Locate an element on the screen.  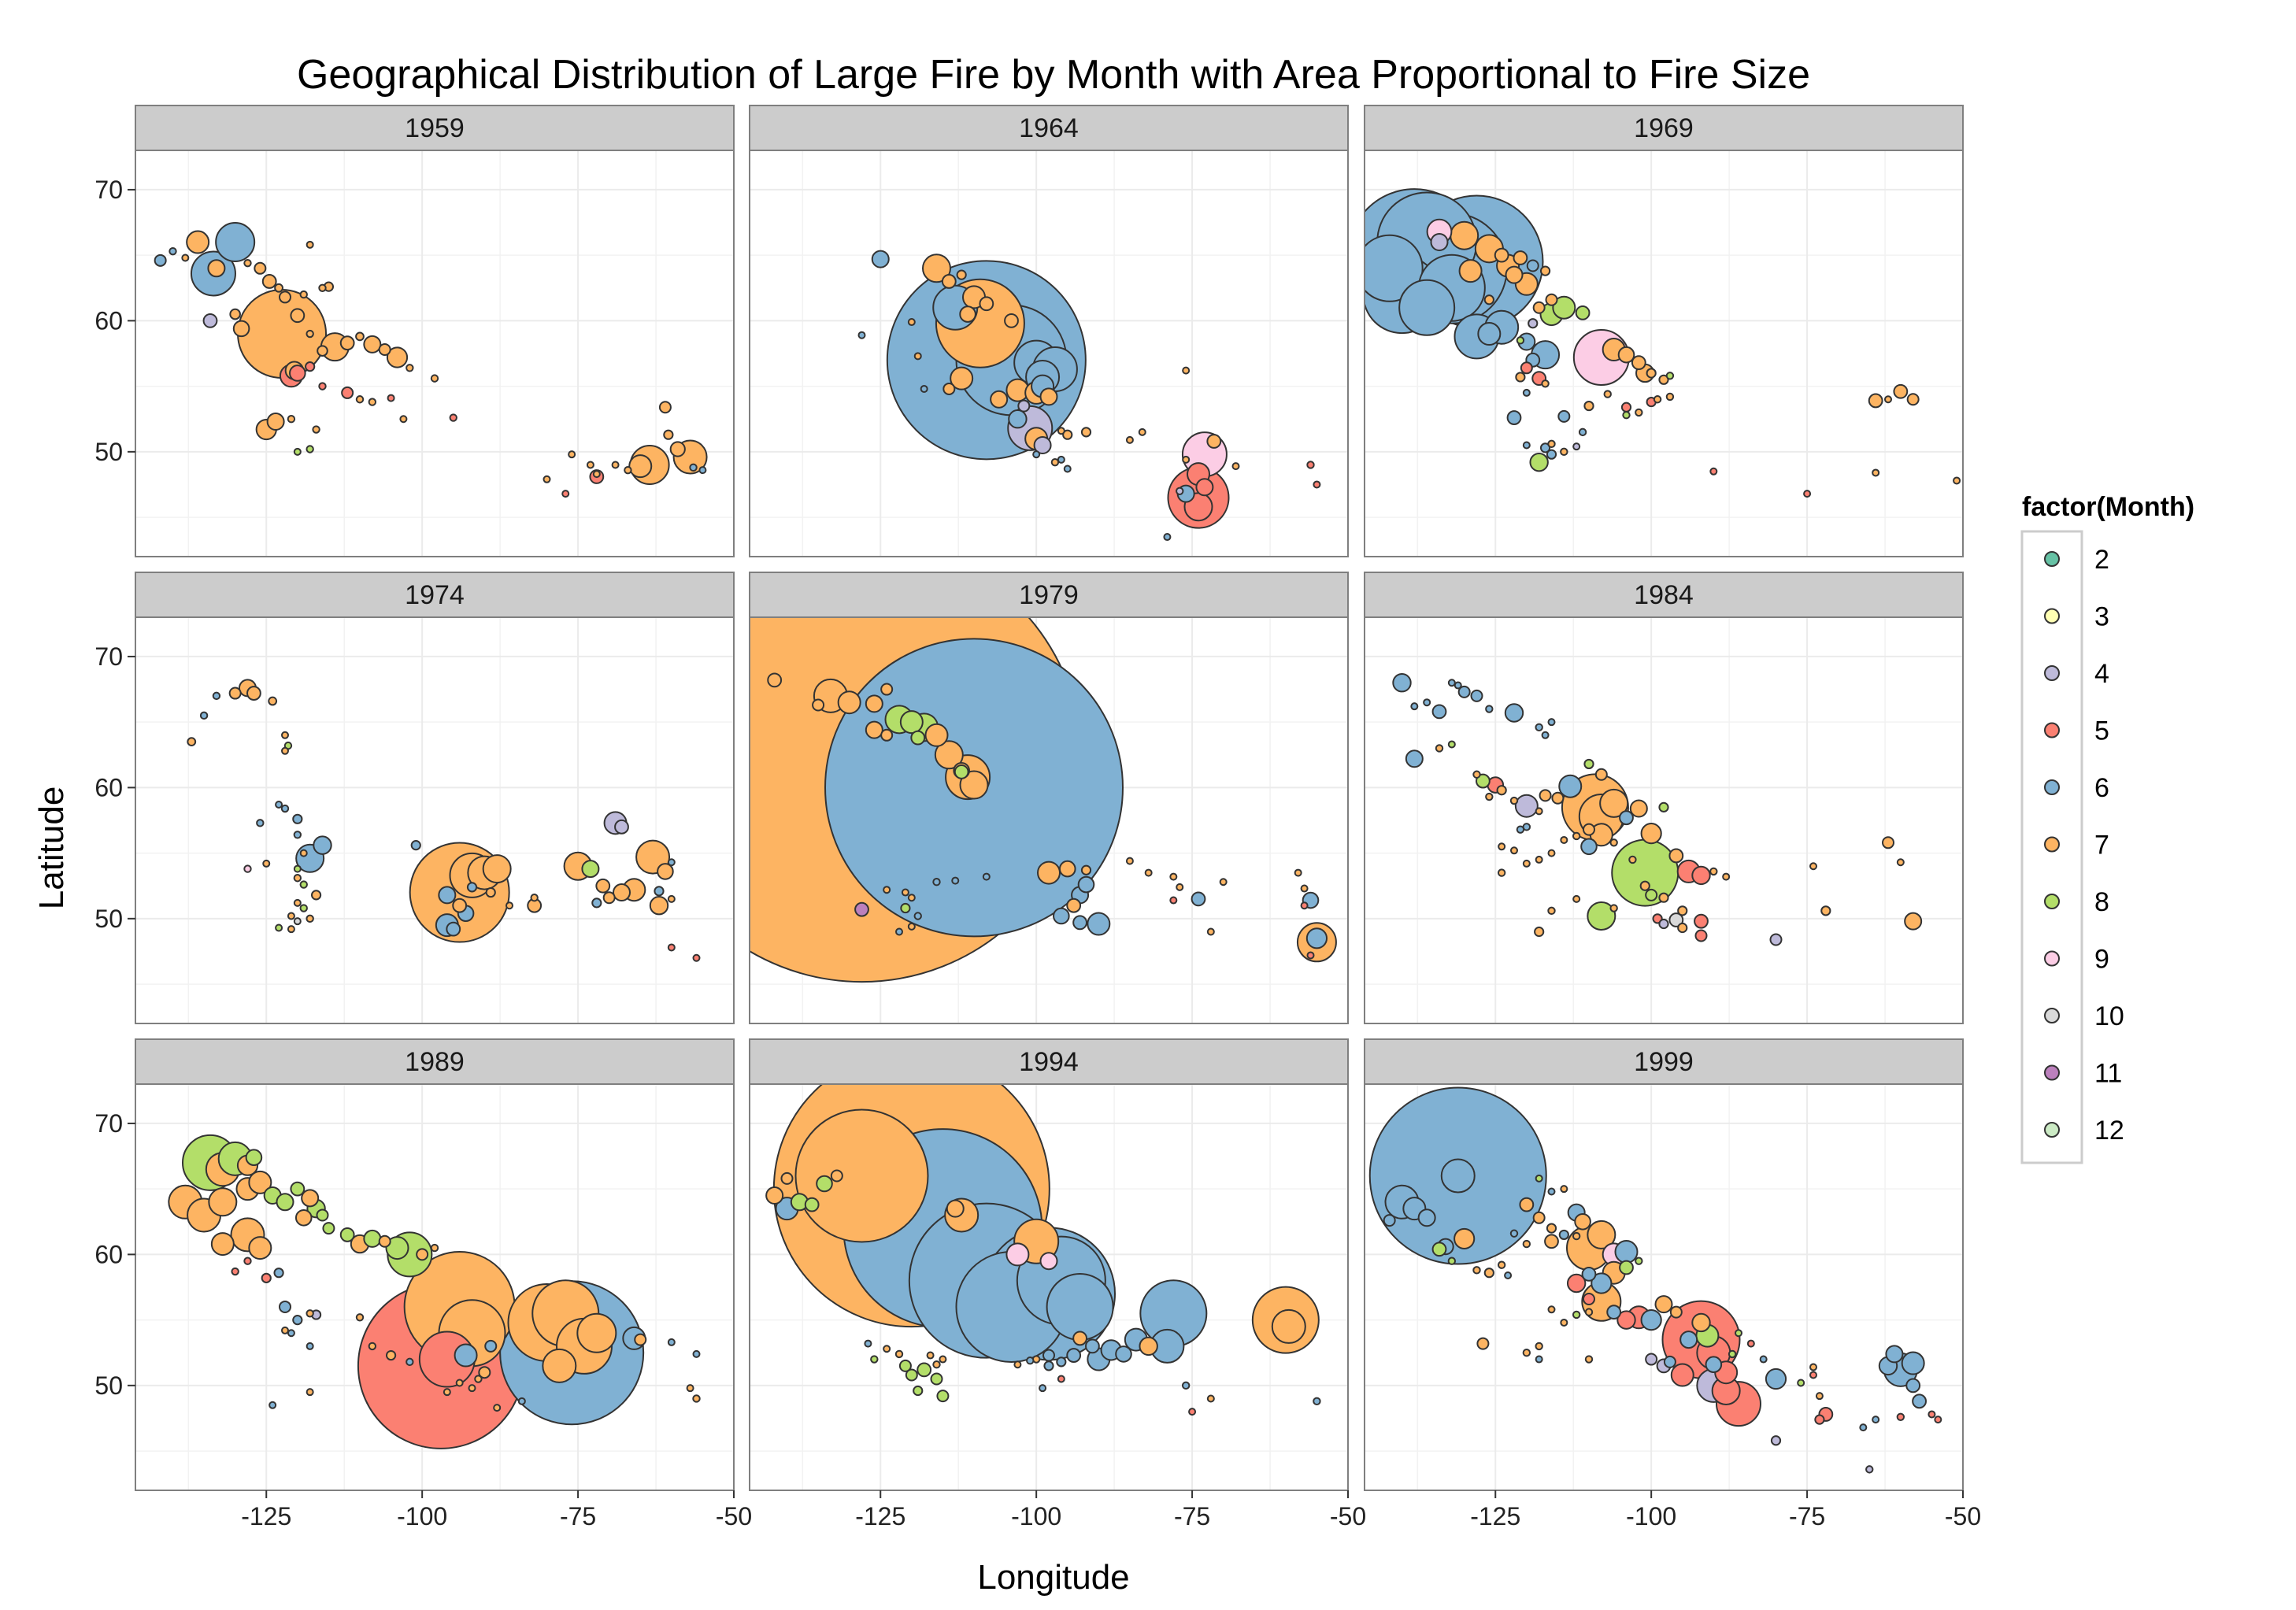
strip-1984 is located at coordinates (1664, 595).